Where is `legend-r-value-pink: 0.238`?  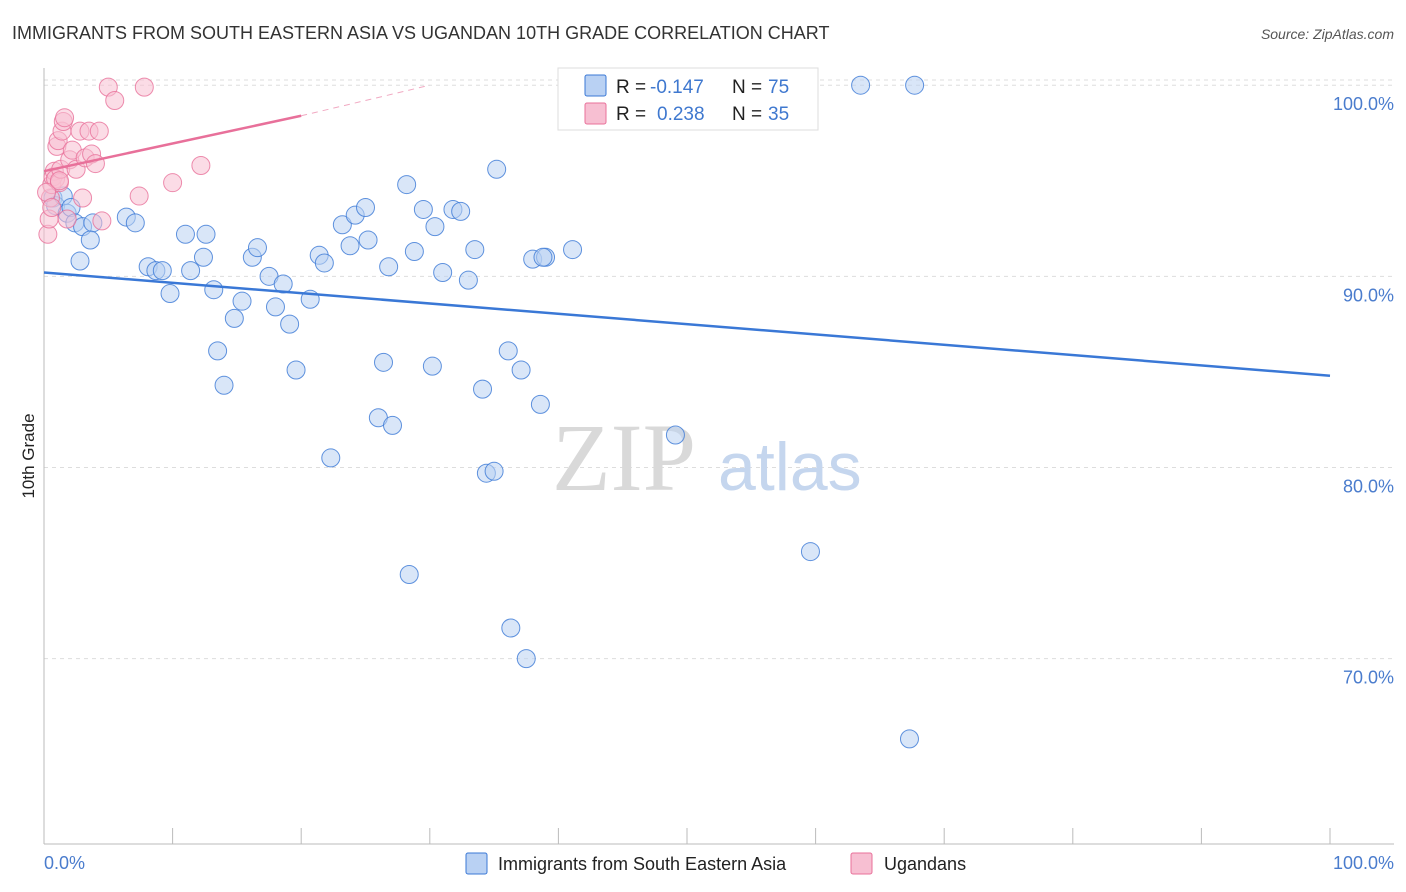 legend-r-value-pink: 0.238 is located at coordinates (681, 114).